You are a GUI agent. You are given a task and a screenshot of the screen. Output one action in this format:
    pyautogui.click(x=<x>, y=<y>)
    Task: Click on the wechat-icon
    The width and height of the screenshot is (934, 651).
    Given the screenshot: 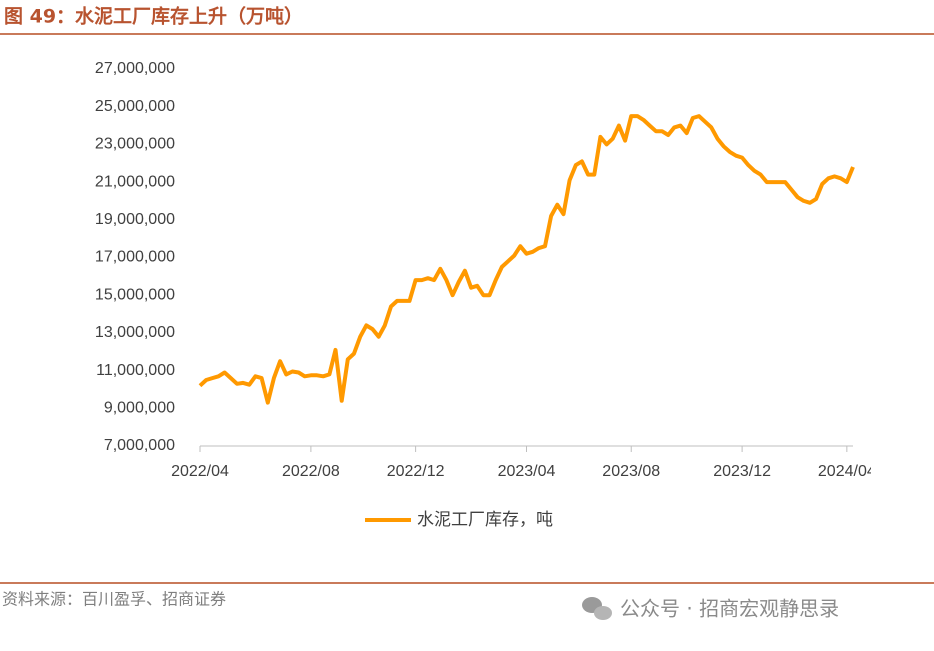 What is the action you would take?
    pyautogui.click(x=597, y=608)
    